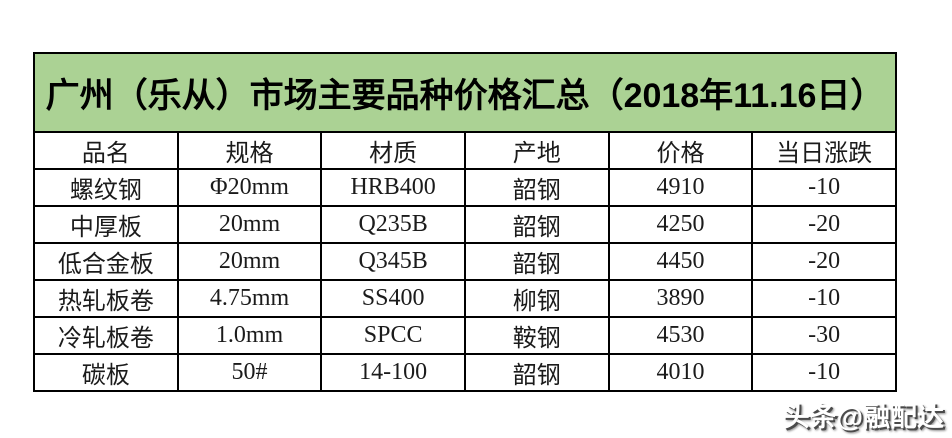 The image size is (952, 438). Describe the element at coordinates (393, 335) in the screenshot. I see `material-cell: SPCC` at that location.